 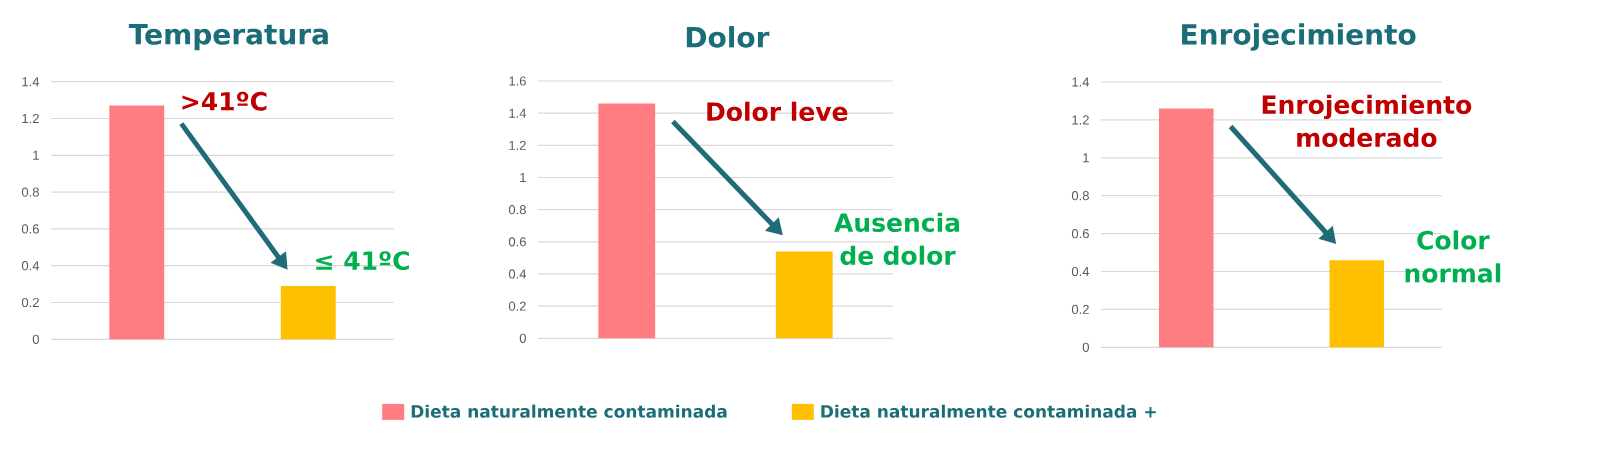 What do you see at coordinates (897, 239) in the screenshot?
I see `annotation: Ausencia de dolor` at bounding box center [897, 239].